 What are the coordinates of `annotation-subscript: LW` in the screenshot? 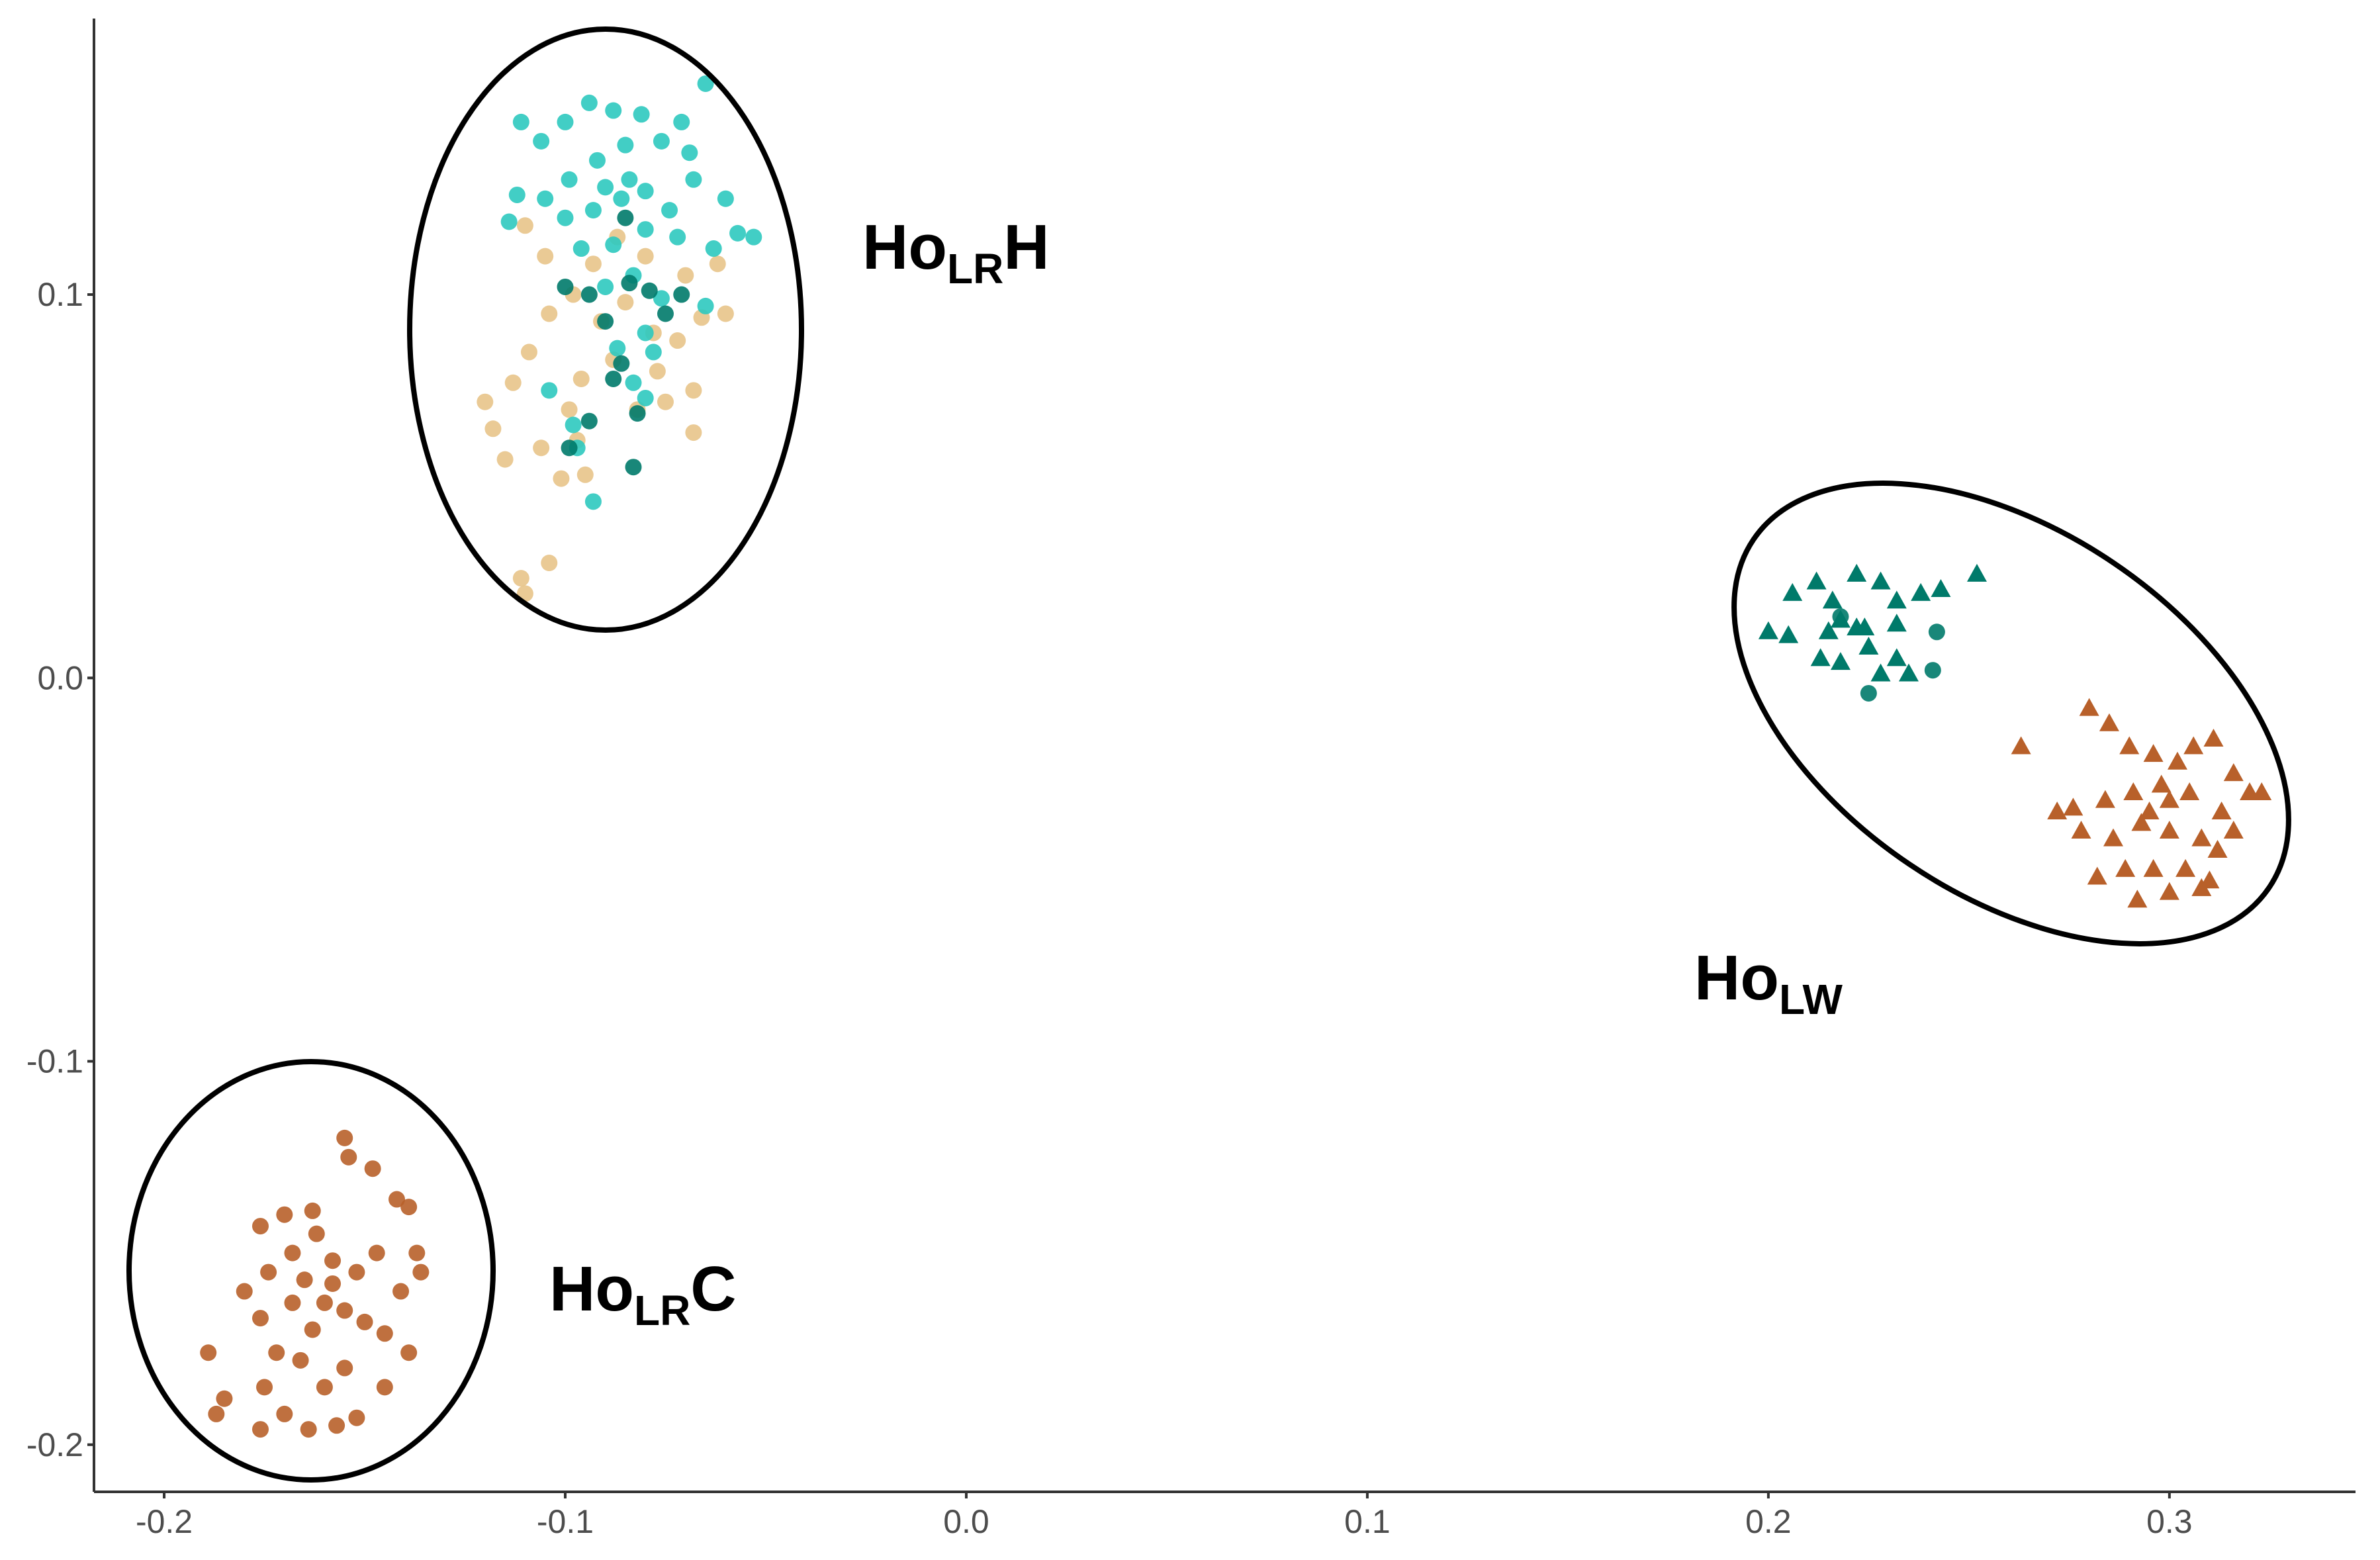 It's located at (1811, 999).